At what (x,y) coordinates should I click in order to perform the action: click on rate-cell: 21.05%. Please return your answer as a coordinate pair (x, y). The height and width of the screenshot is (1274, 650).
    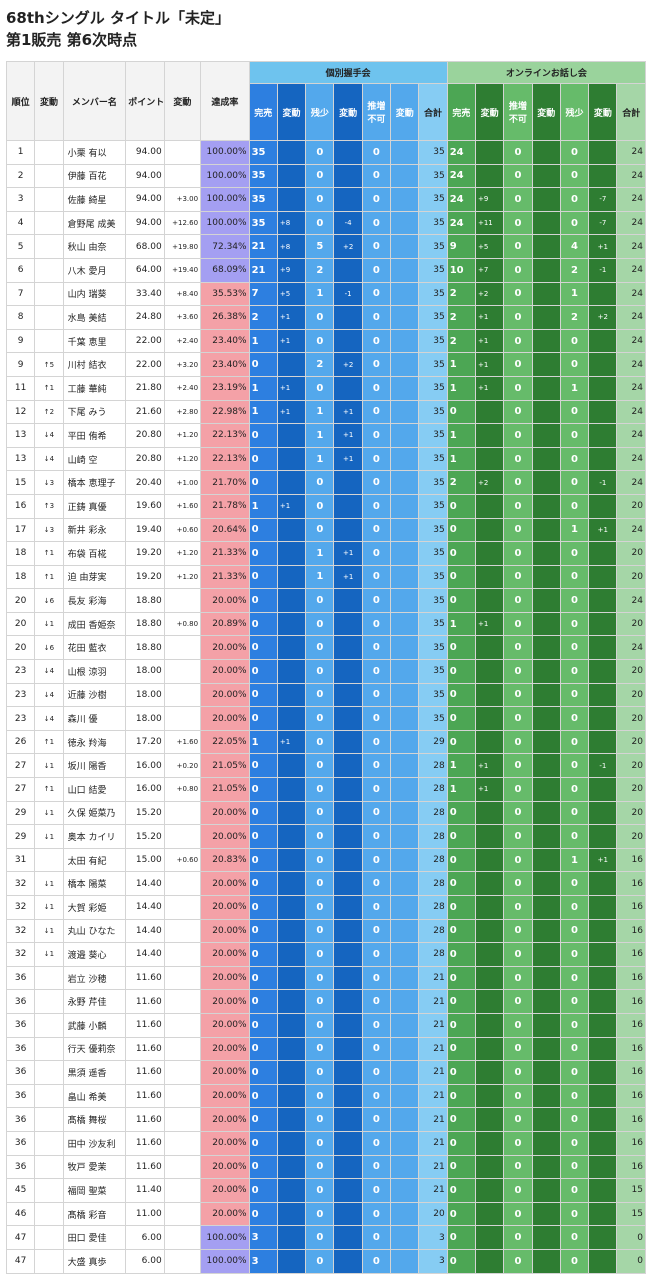
    Looking at the image, I should click on (225, 766).